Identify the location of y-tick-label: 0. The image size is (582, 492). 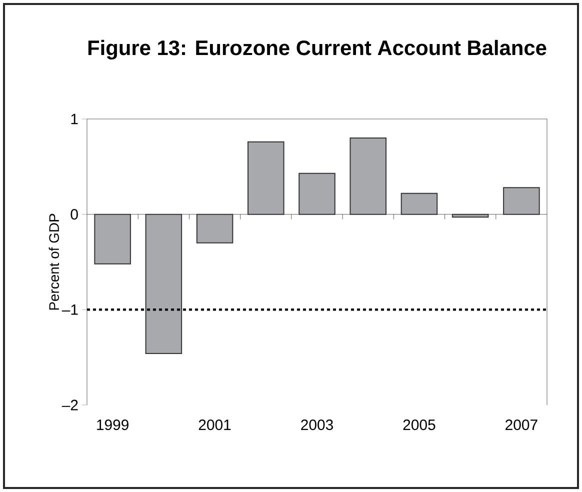
(74, 214).